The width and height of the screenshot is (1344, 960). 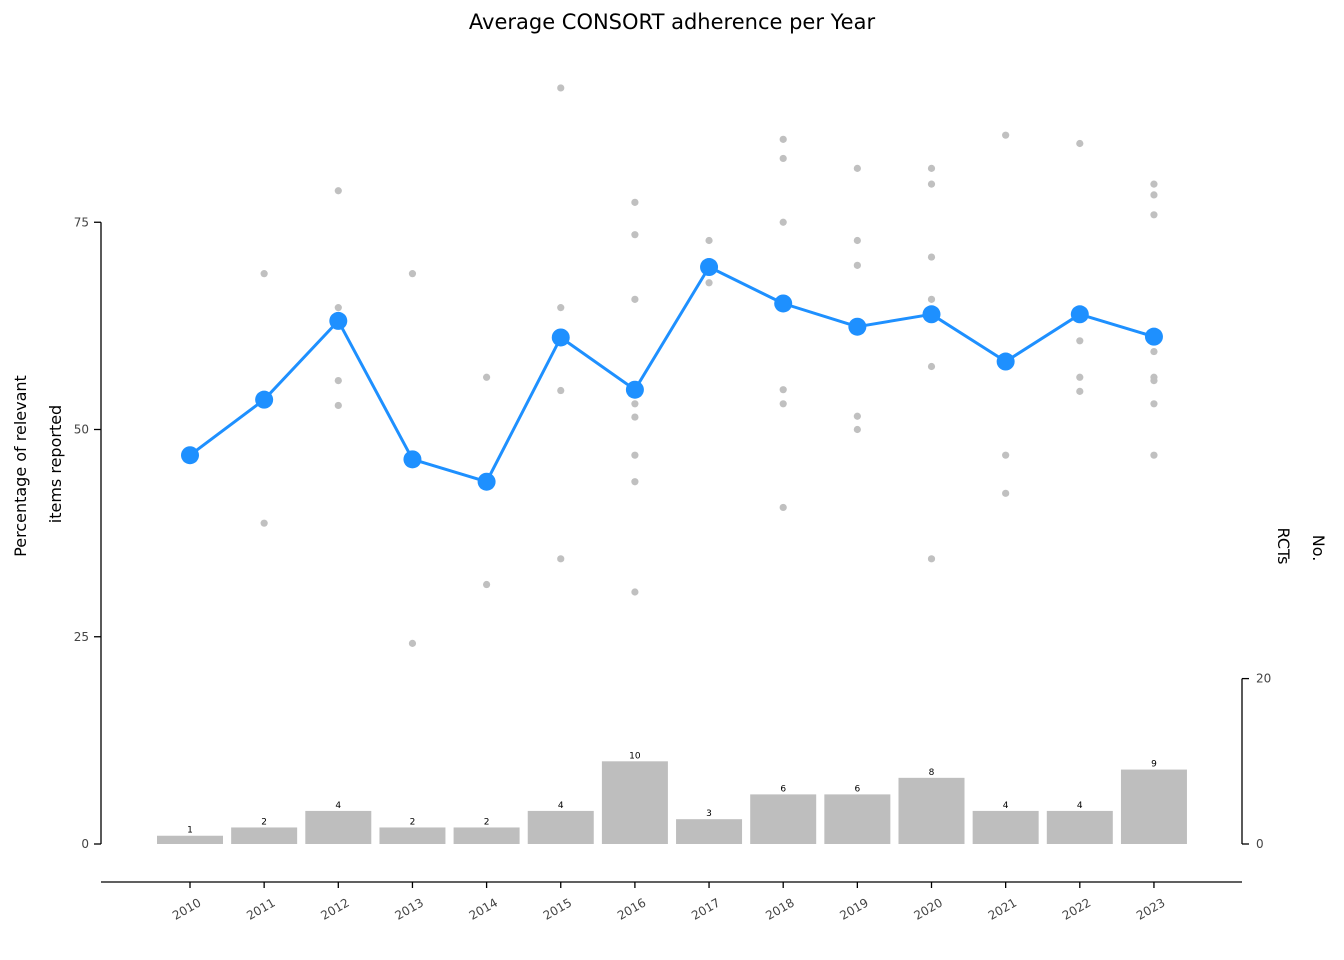 What do you see at coordinates (486, 835) in the screenshot?
I see `bar-2014` at bounding box center [486, 835].